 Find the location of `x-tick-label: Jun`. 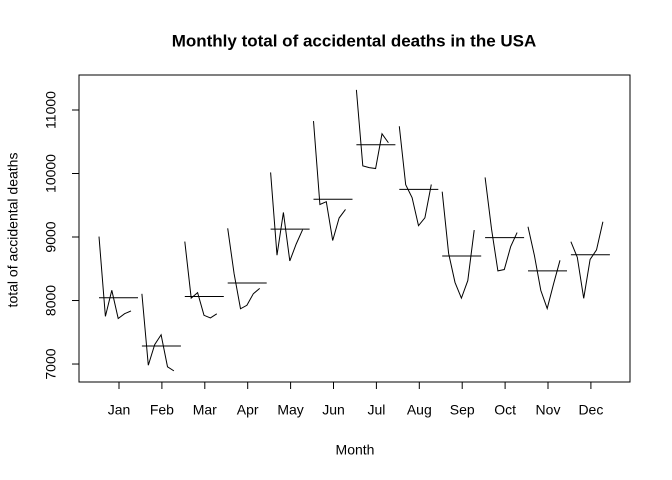

x-tick-label: Jun is located at coordinates (333, 410).